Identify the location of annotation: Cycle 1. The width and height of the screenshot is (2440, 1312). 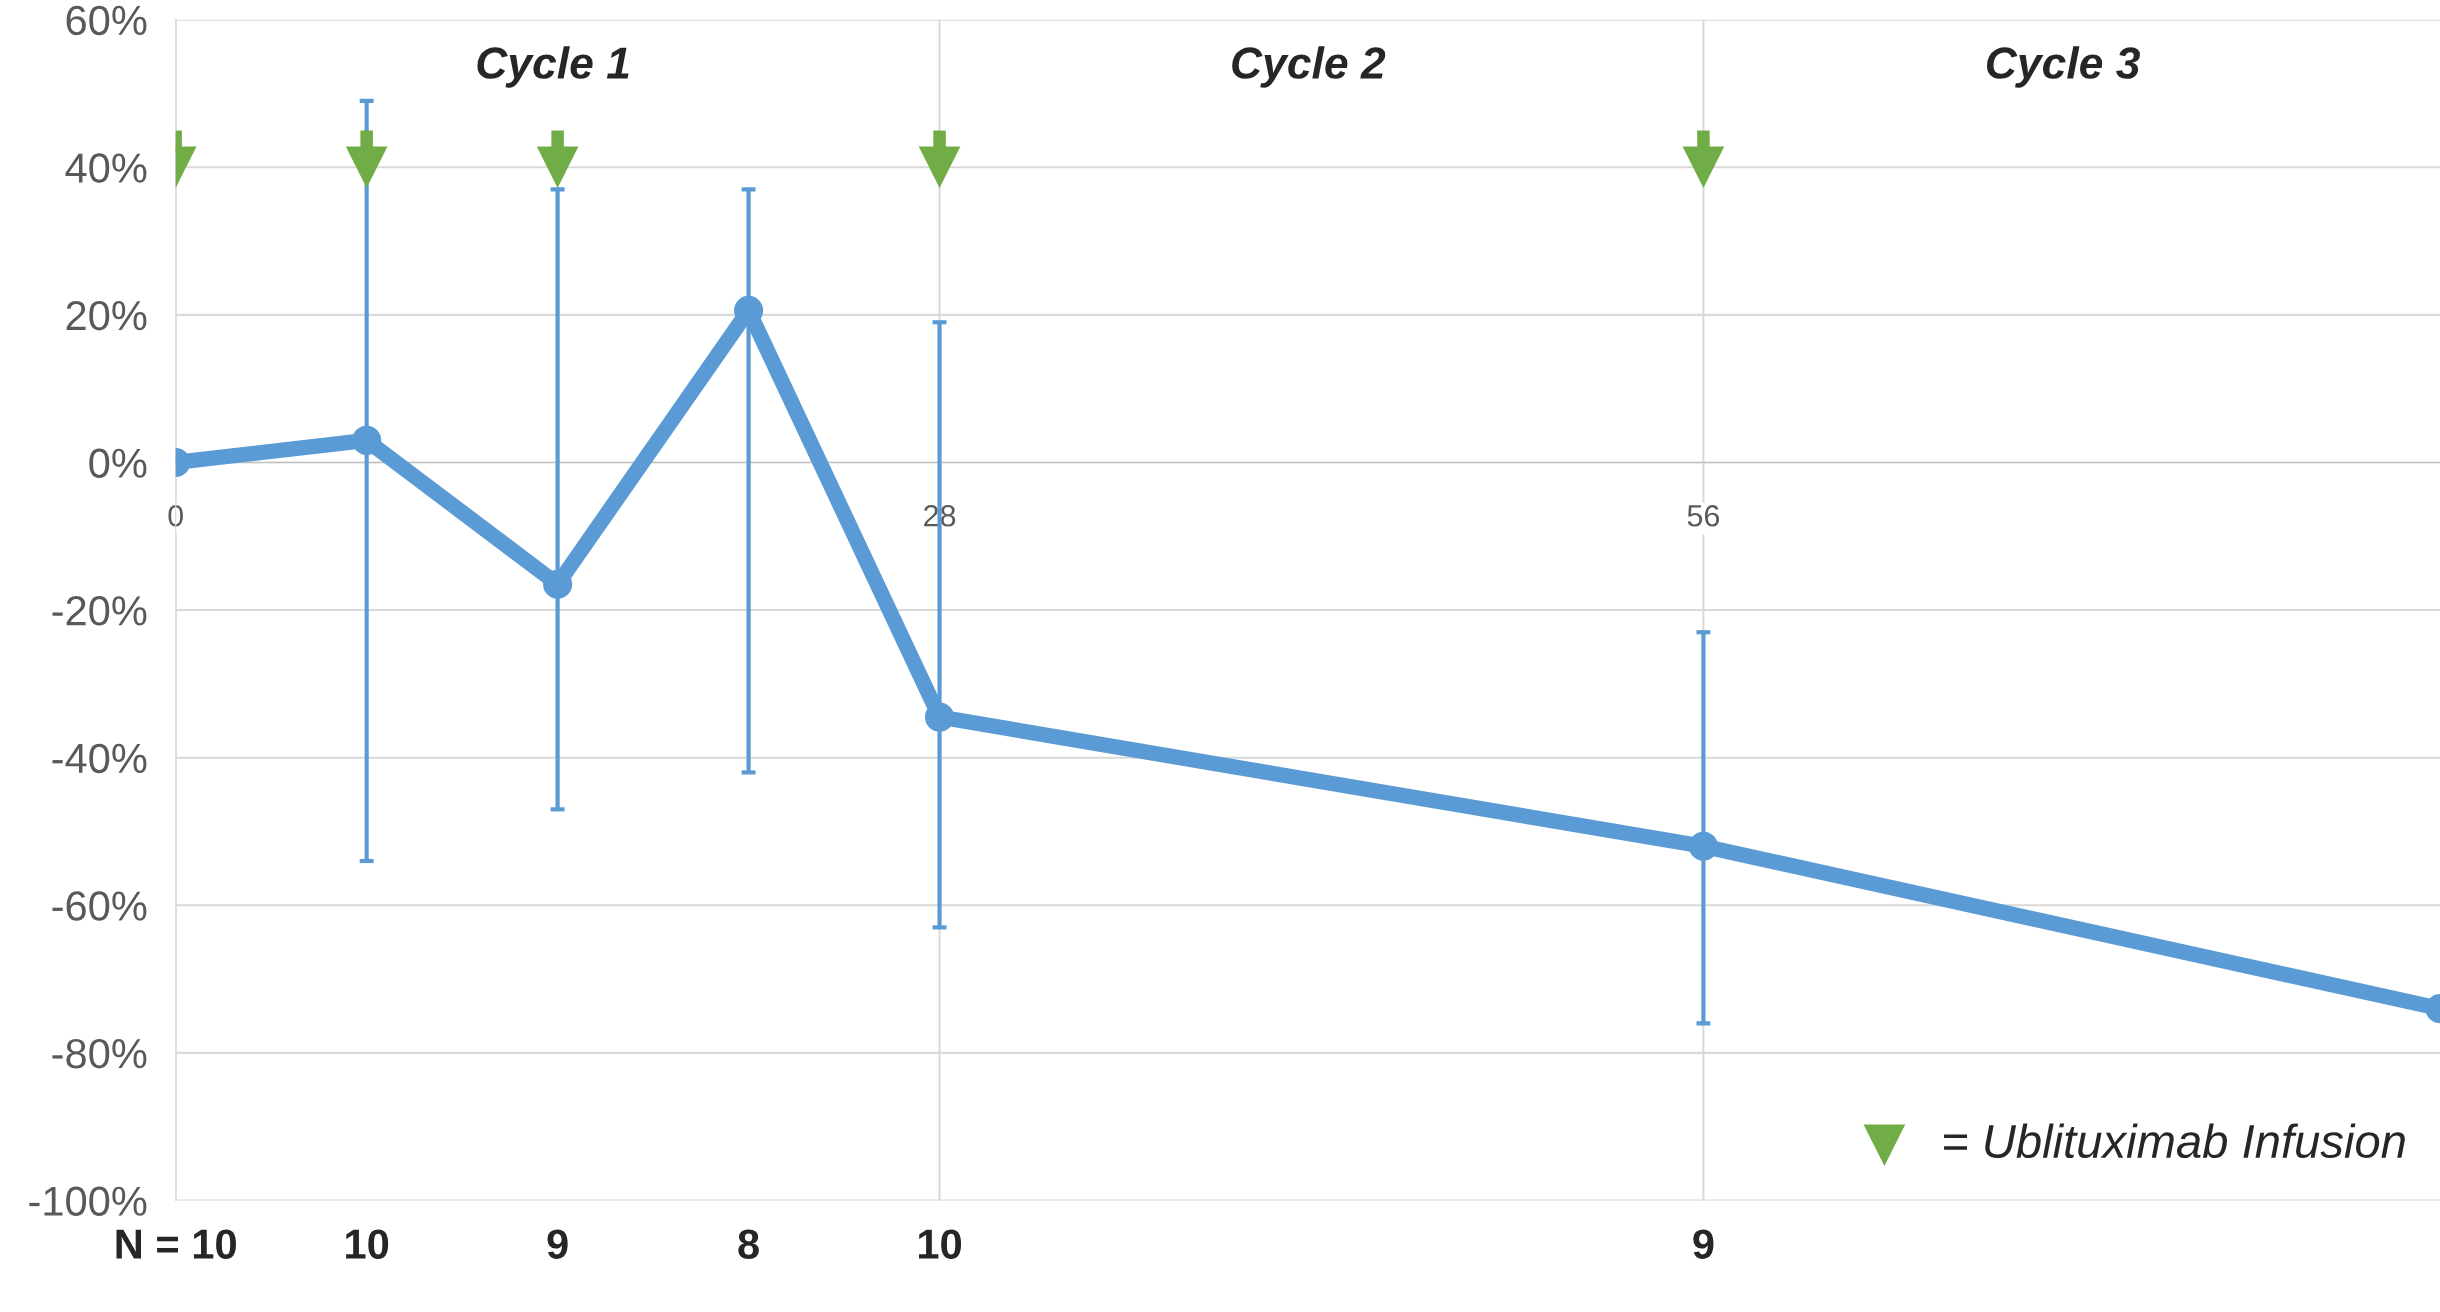
(553, 67).